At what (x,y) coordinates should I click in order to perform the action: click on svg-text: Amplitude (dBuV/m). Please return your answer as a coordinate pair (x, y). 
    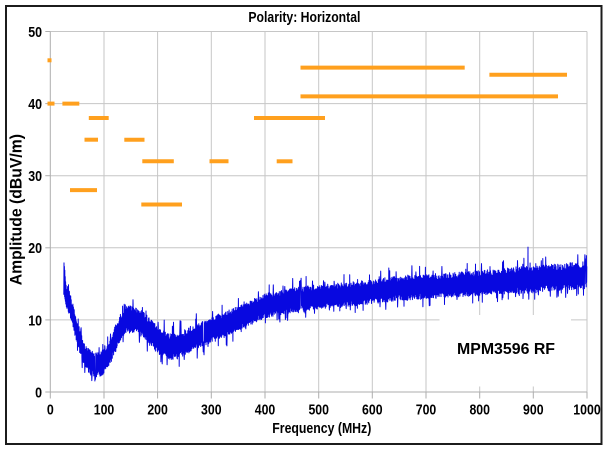
    Looking at the image, I should click on (16, 209).